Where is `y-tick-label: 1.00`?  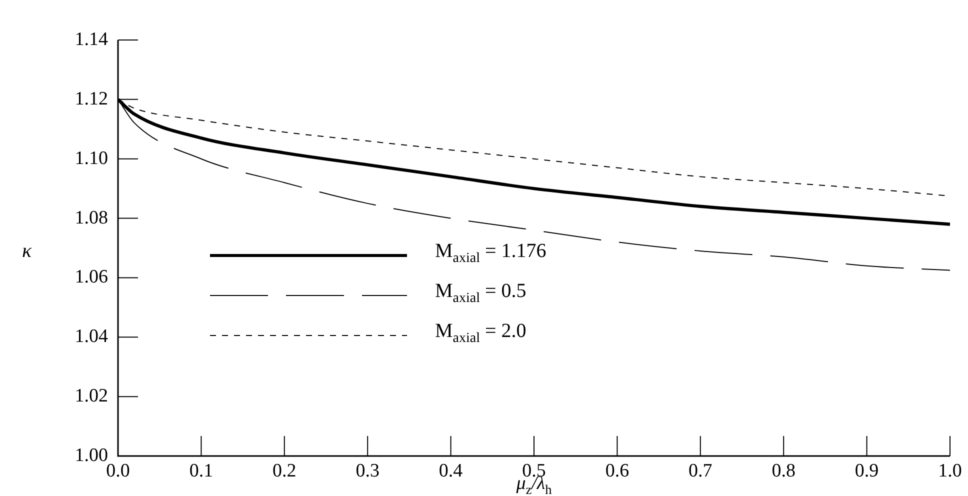
y-tick-label: 1.00 is located at coordinates (91, 455).